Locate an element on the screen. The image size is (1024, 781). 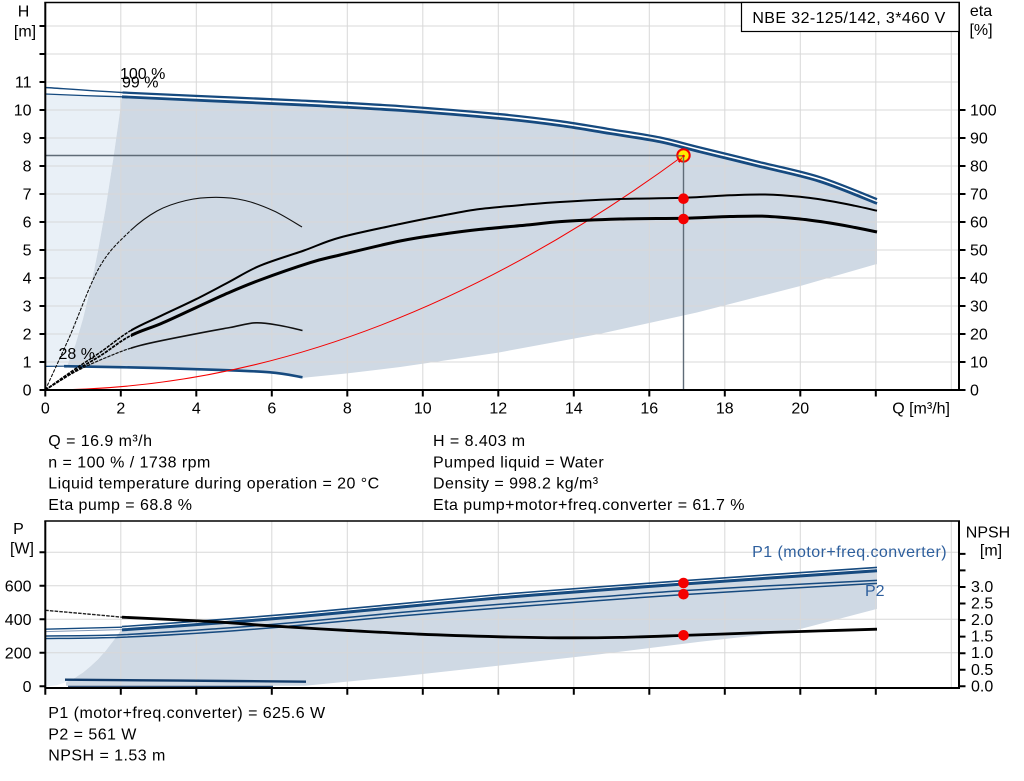
svg-text: Pumped liquid = Water is located at coordinates (518, 462).